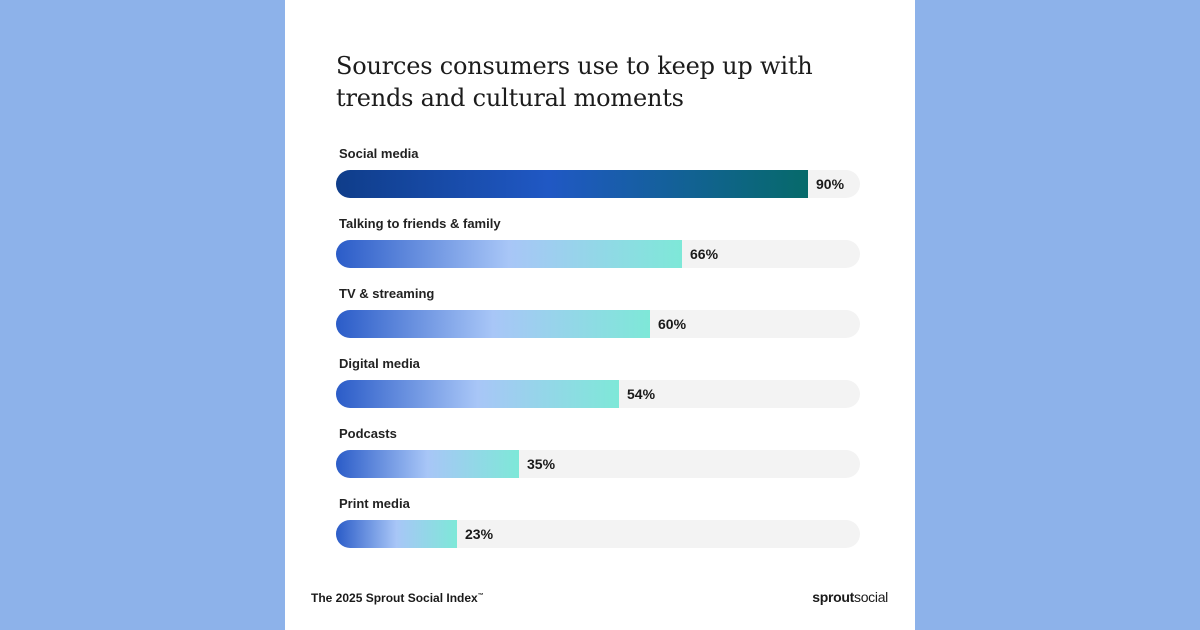  What do you see at coordinates (541, 464) in the screenshot?
I see `value-label: 35%` at bounding box center [541, 464].